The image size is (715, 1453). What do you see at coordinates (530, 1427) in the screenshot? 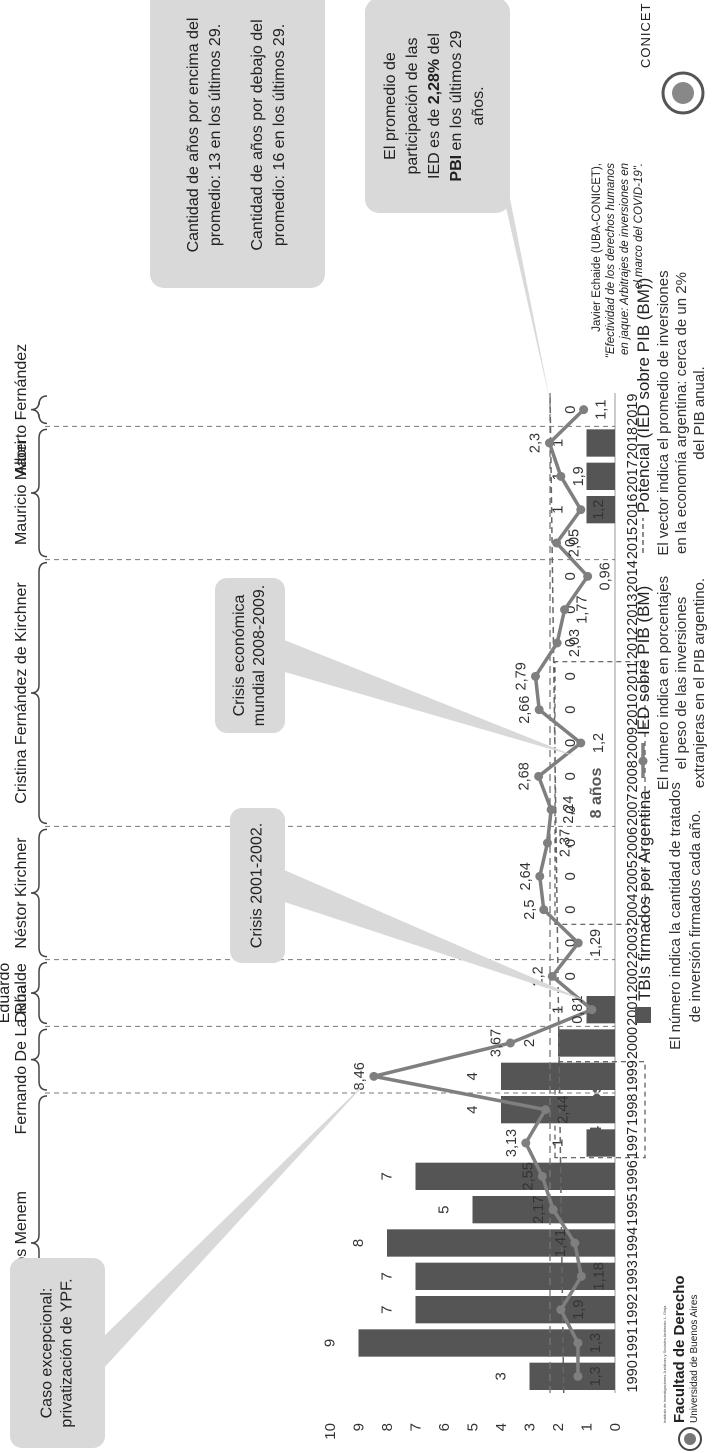
I see `y-tick-label: 3` at bounding box center [530, 1427].